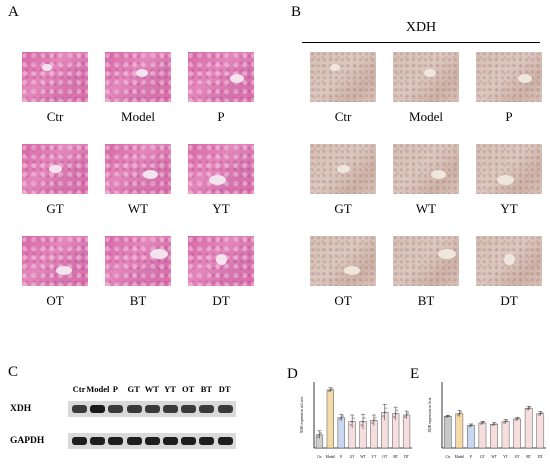 This screenshot has height=467, width=550. What do you see at coordinates (138, 300) in the screenshot?
I see `he-label-bt: BT` at bounding box center [138, 300].